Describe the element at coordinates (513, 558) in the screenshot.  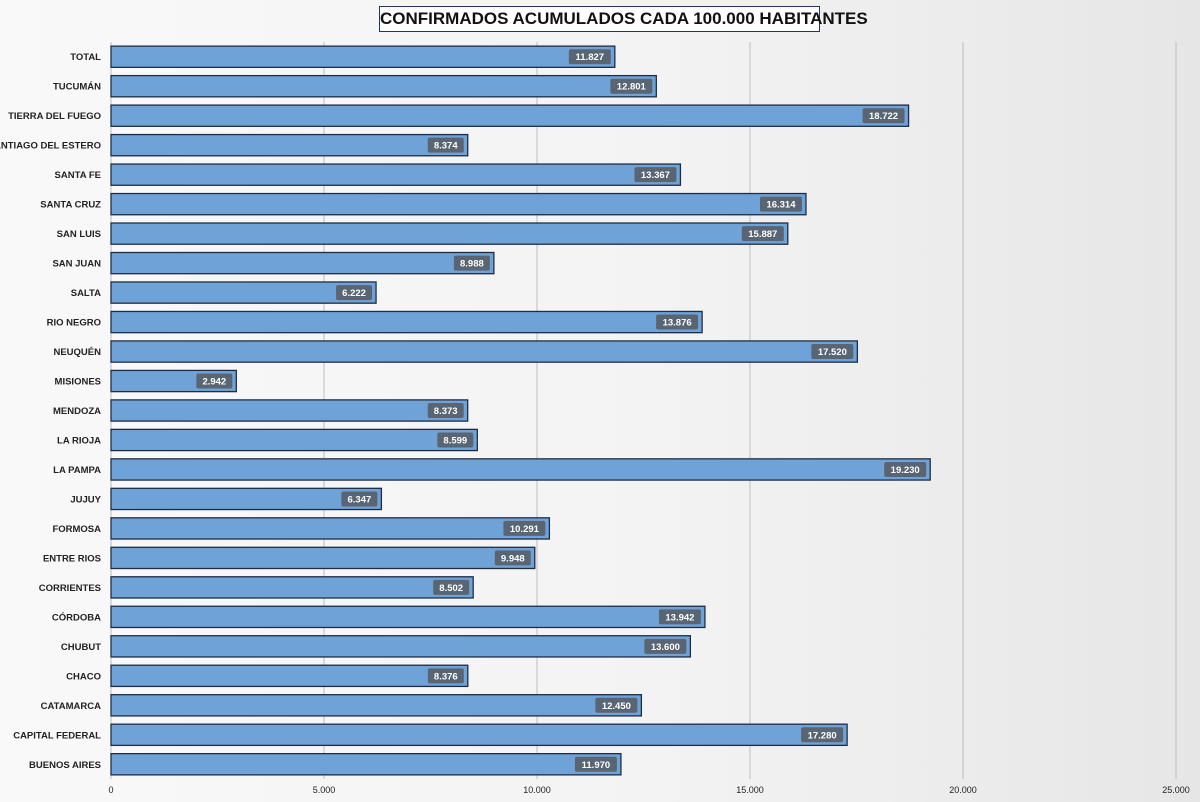
I see `data-label: 9.948` at that location.